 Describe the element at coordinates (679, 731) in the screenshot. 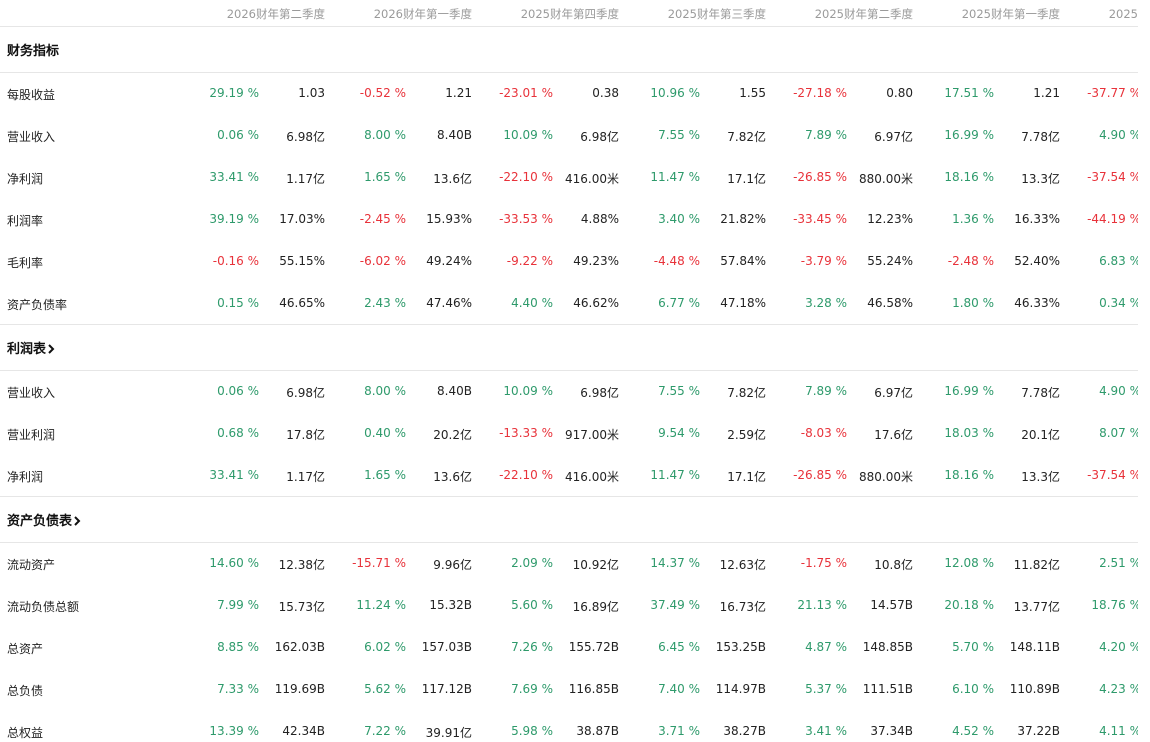

I see `change-percent: 3.71 %` at that location.